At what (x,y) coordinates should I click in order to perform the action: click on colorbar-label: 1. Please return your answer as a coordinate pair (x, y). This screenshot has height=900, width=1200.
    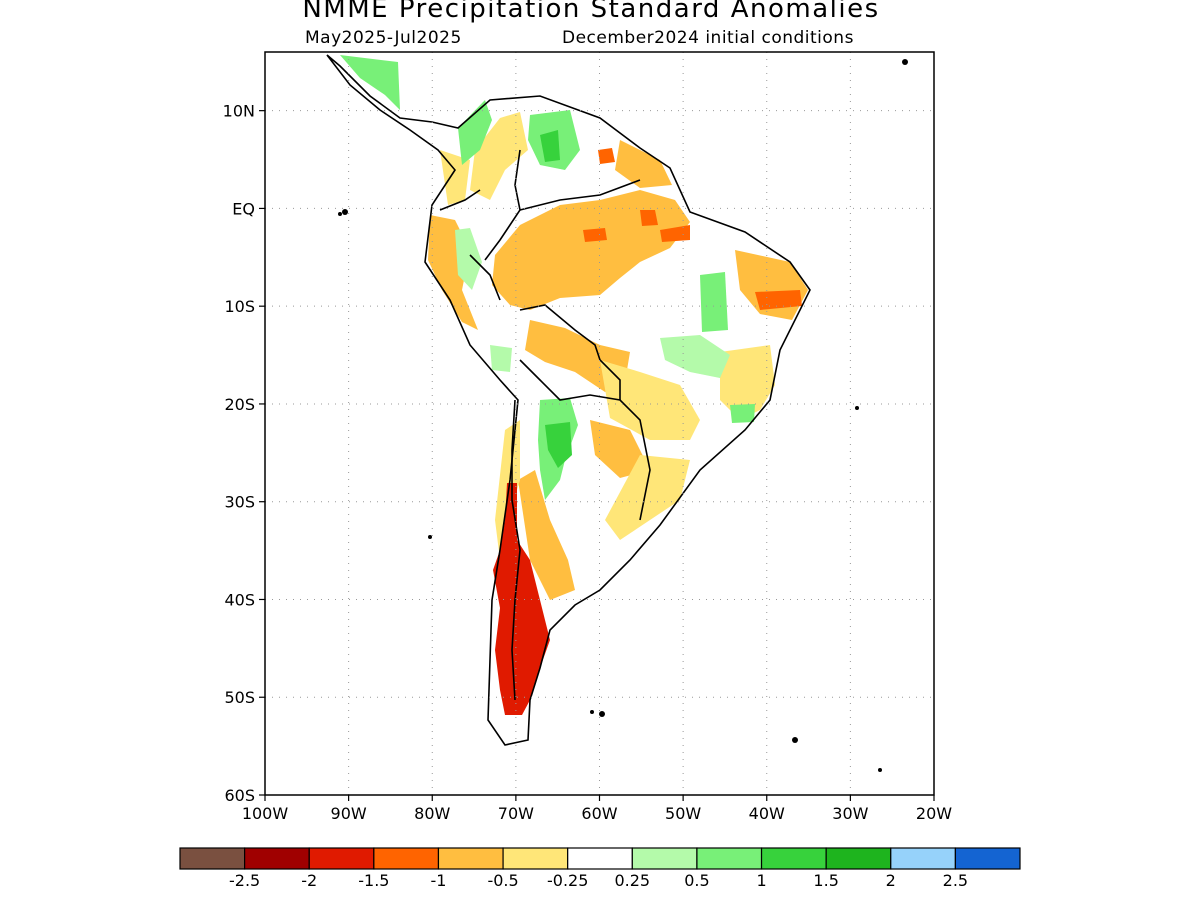
    Looking at the image, I should click on (761, 880).